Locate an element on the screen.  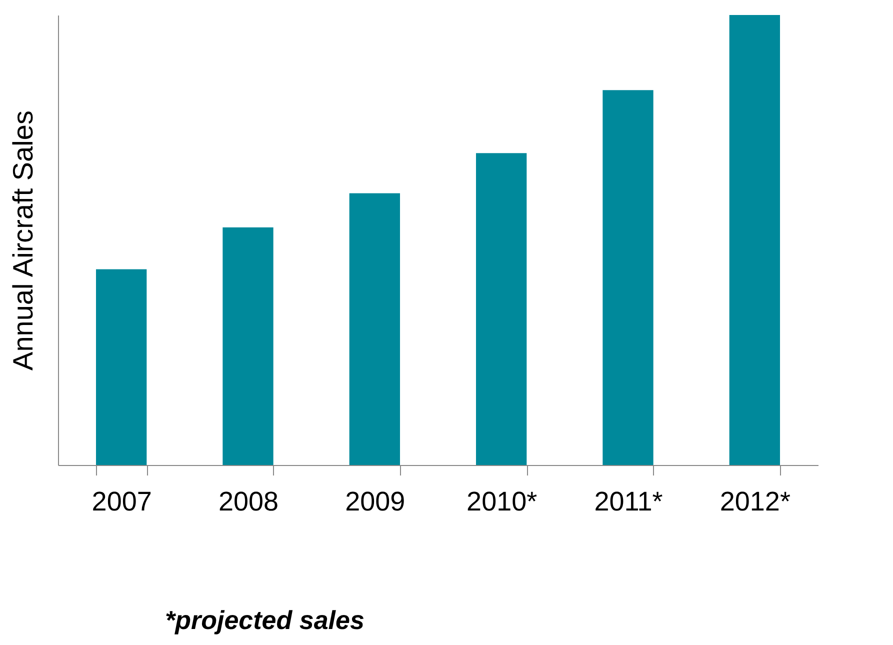
x-tick-label: 2009 is located at coordinates (375, 501).